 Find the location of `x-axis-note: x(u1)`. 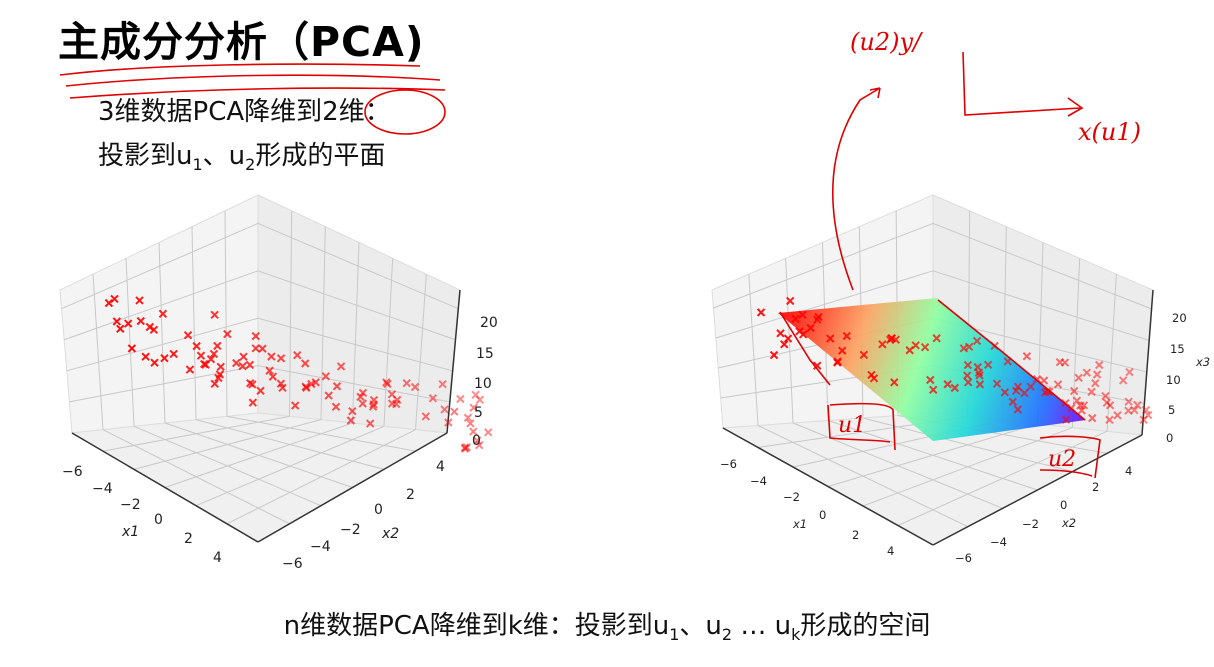

x-axis-note: x(u1) is located at coordinates (1109, 132).